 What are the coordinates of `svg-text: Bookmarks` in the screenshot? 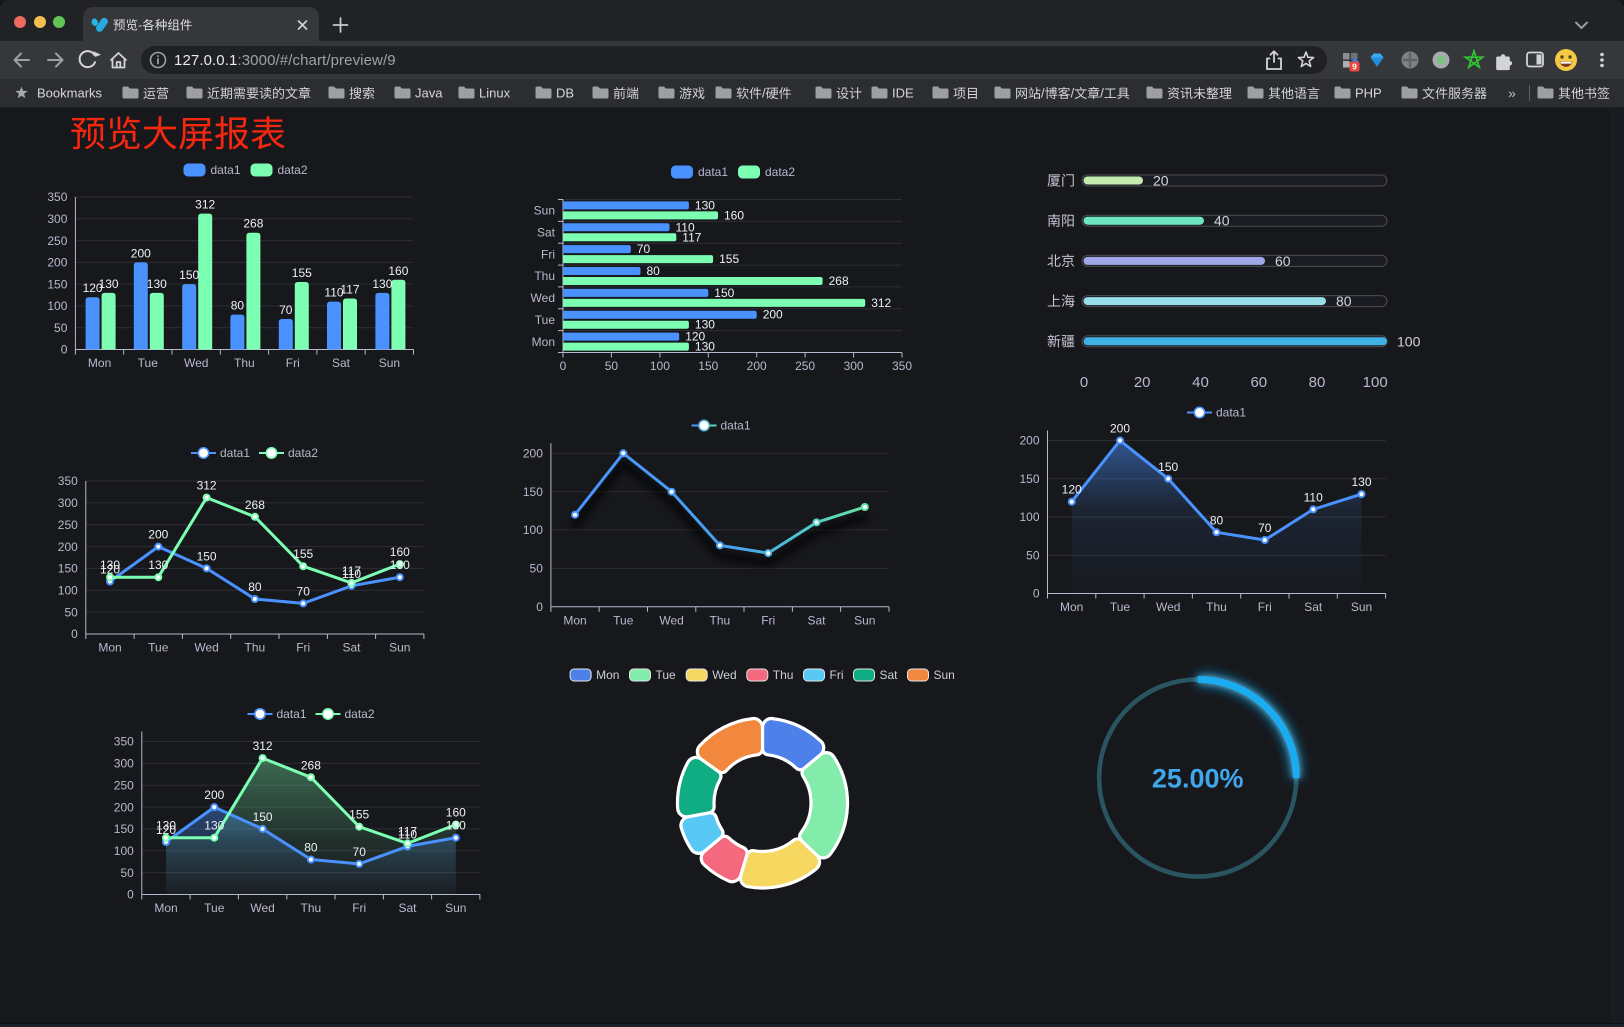 It's located at (70, 93).